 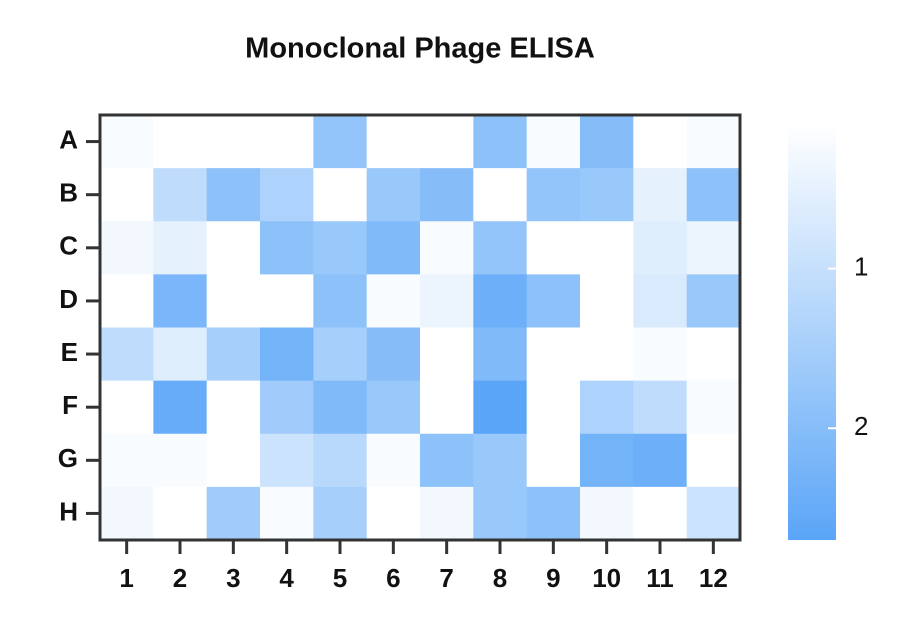 I want to click on x-tick-label: 2, so click(x=180, y=578).